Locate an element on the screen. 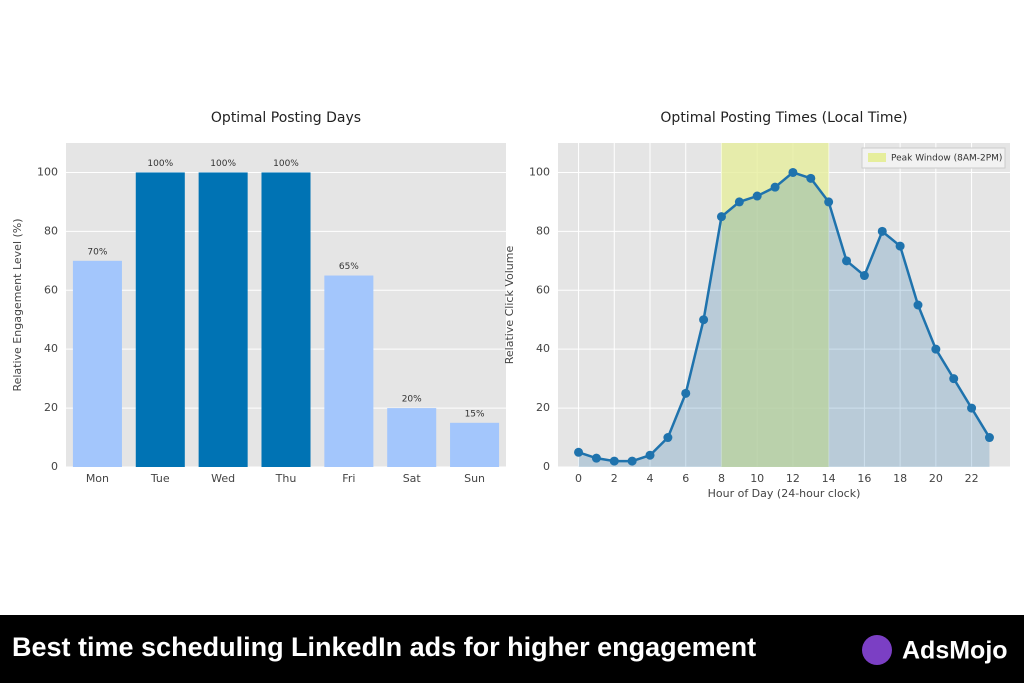 This screenshot has height=687, width=1024. x-tick-label: 0 is located at coordinates (578, 478).